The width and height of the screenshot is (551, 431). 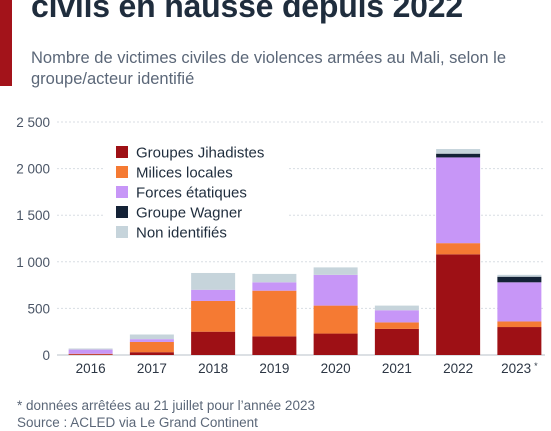 What do you see at coordinates (200, 153) in the screenshot?
I see `legend-label: Groupes Jihadistes` at bounding box center [200, 153].